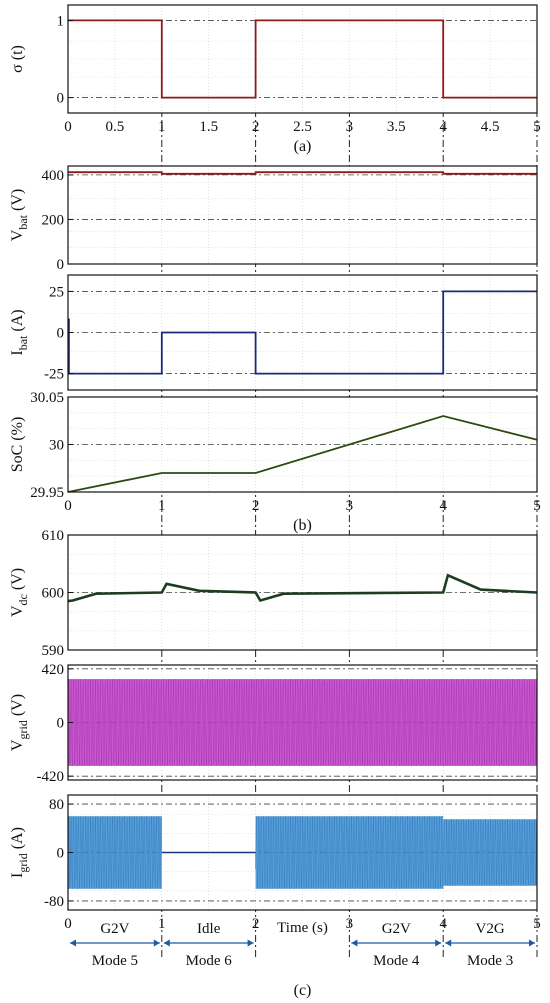  Describe the element at coordinates (56, 292) in the screenshot. I see `y-tick-label: 25` at that location.